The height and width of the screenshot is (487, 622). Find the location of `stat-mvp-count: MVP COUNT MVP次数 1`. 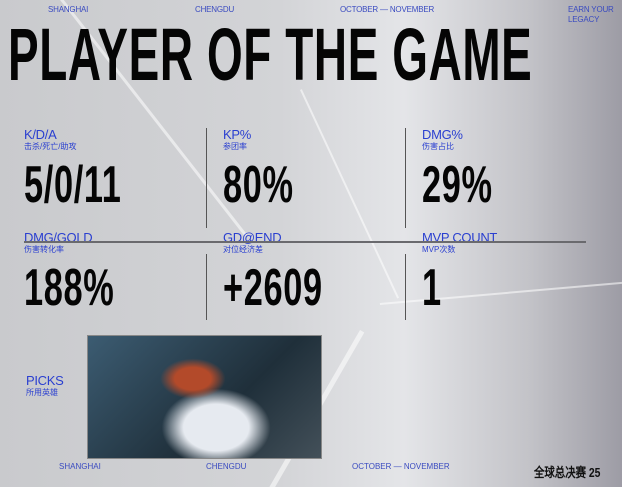

stat-mvp-count: MVP COUNT MVP次数 1 is located at coordinates (460, 273).